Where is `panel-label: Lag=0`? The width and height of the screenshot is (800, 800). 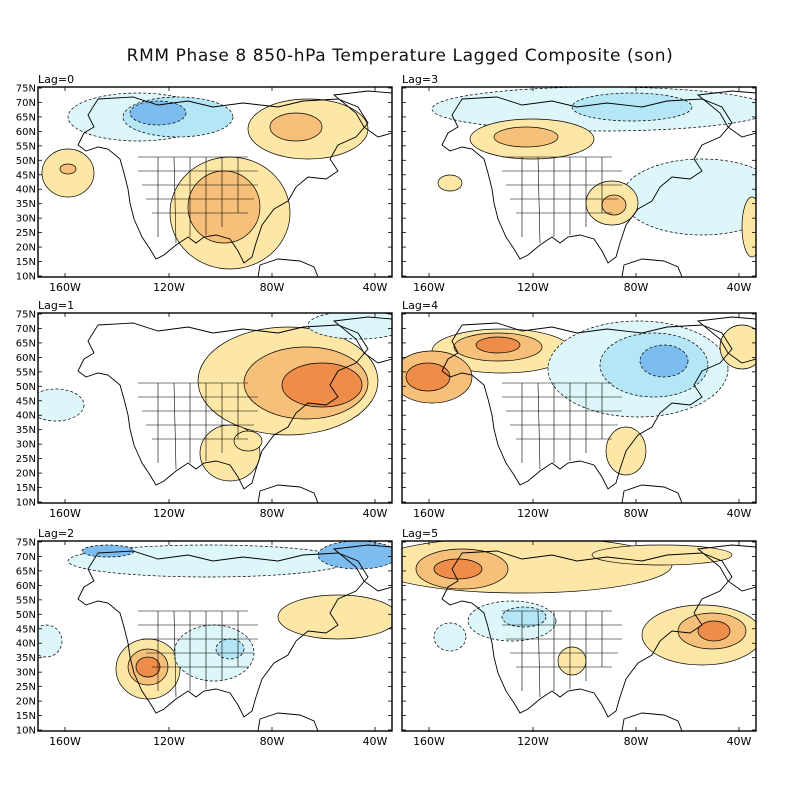 panel-label: Lag=0 is located at coordinates (56, 79).